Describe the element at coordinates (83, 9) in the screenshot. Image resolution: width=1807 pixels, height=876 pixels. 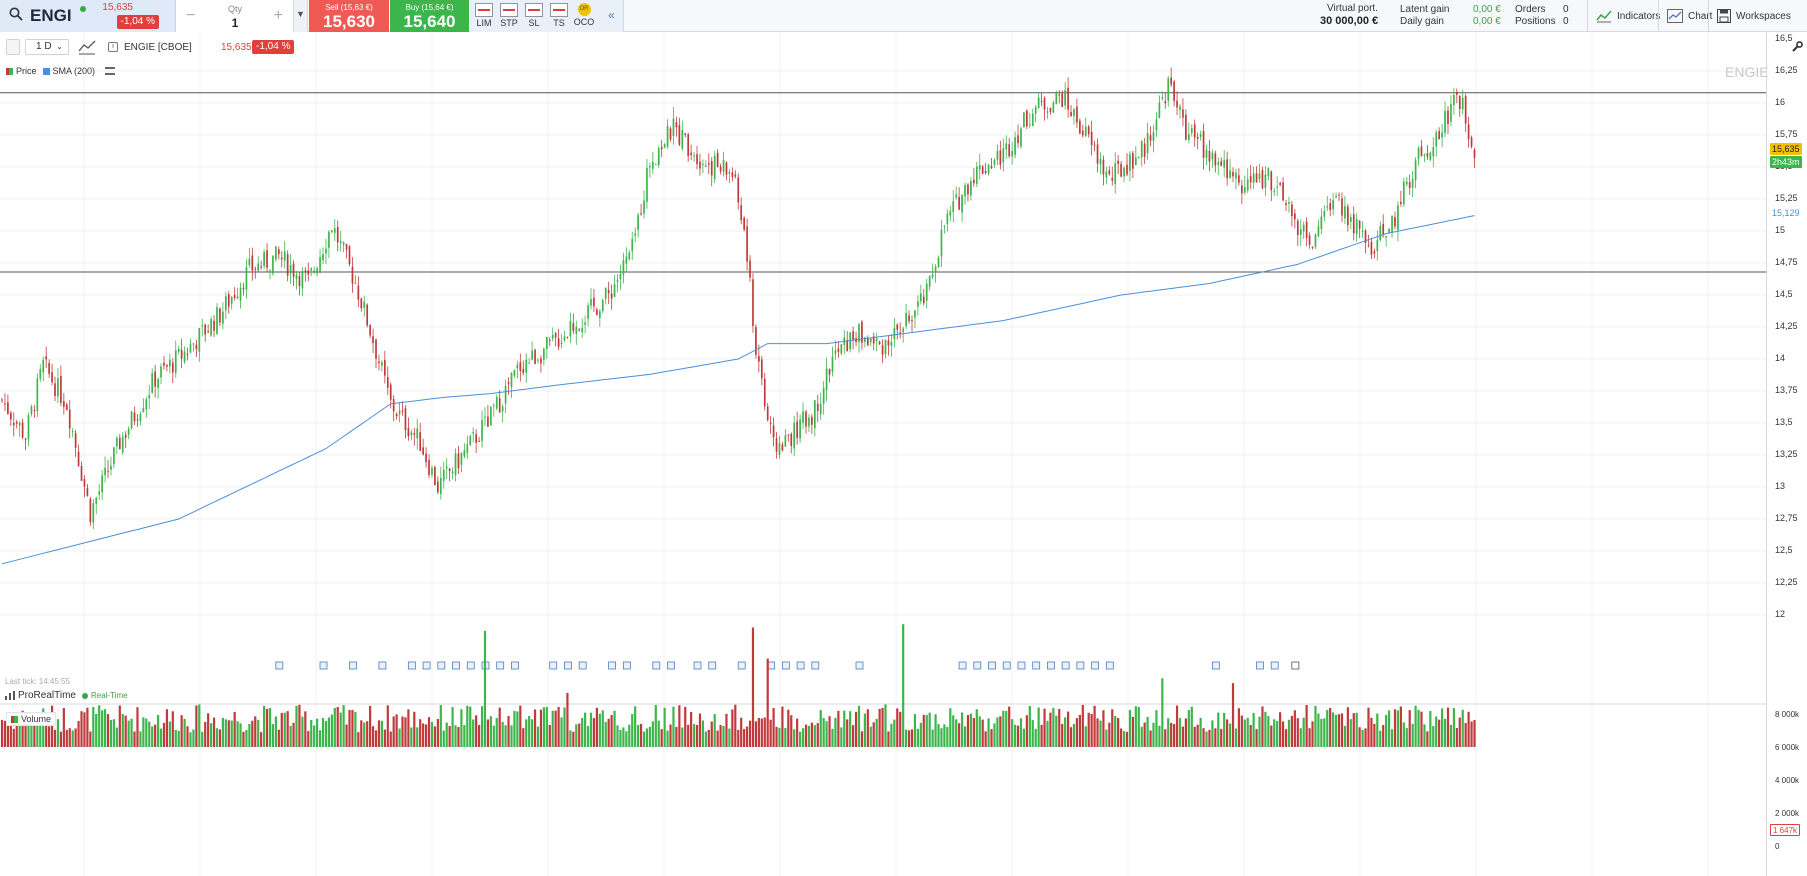
I see `live-status-dot` at that location.